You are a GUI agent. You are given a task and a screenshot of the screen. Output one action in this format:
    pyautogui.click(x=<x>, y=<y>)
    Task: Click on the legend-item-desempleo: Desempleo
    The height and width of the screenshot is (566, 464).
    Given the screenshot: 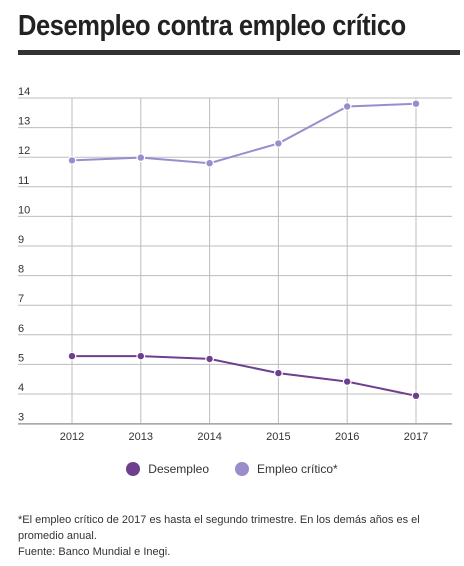 What is the action you would take?
    pyautogui.click(x=167, y=469)
    